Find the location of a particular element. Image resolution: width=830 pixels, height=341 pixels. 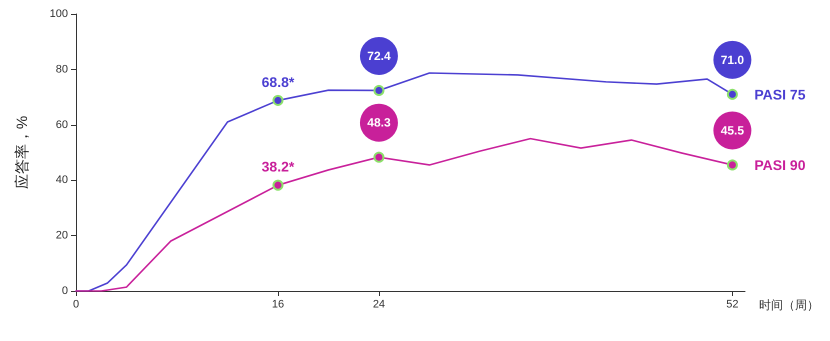

y-tick-label: 80 is located at coordinates (62, 69).